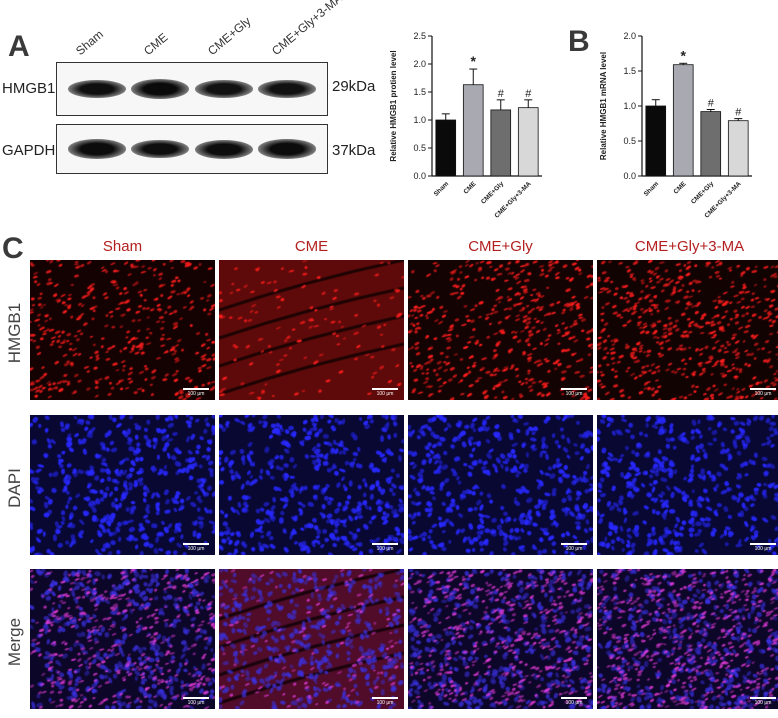 This screenshot has height=718, width=778. What do you see at coordinates (156, 44) in the screenshot?
I see `blot-lane-label: CME` at bounding box center [156, 44].